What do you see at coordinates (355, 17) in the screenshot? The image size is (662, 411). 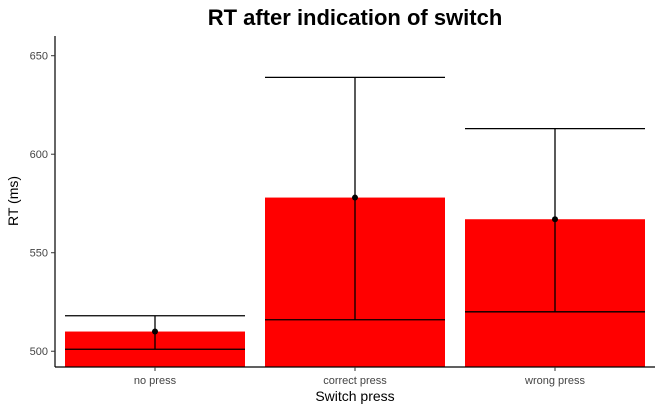 I see `chart-title: RT after indication of switch` at bounding box center [355, 17].